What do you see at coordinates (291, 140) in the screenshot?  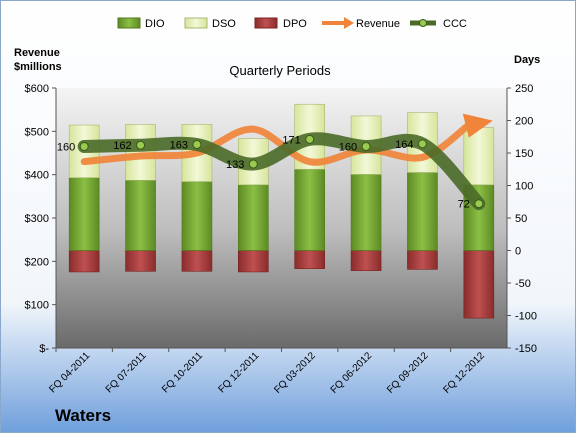 I see `ccc-data-label: 171` at bounding box center [291, 140].